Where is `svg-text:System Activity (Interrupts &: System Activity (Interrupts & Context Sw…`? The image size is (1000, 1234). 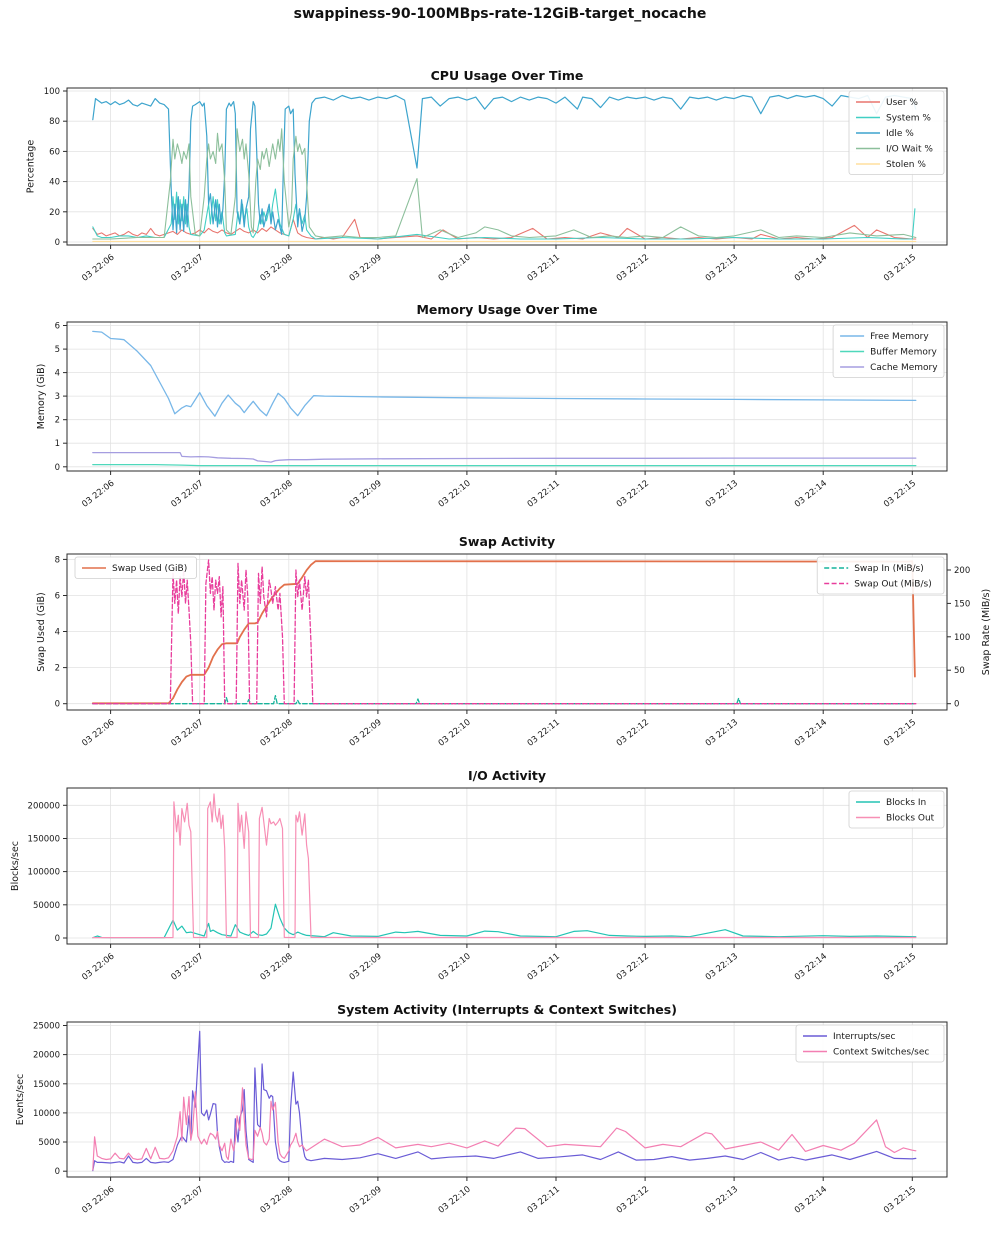 svg-text:System Activity (Interrupts &: System Activity (Interrupts & Context Sw… is located at coordinates (507, 1009).